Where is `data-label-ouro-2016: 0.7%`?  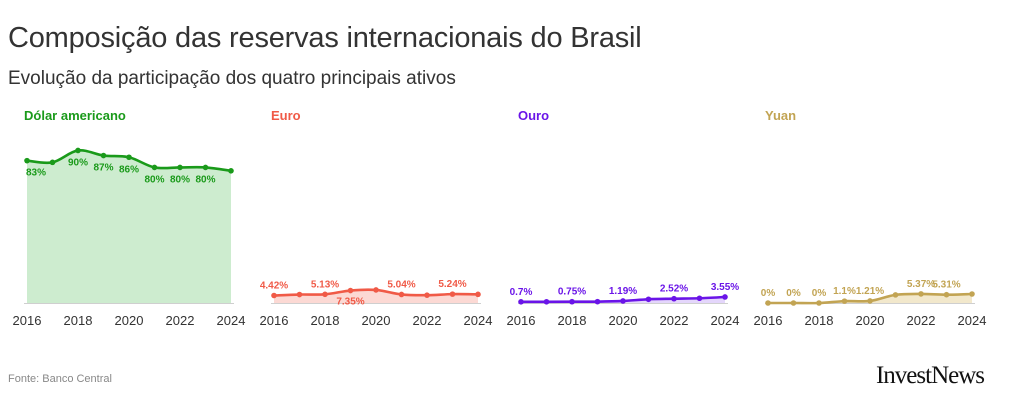
data-label-ouro-2016: 0.7% is located at coordinates (521, 292).